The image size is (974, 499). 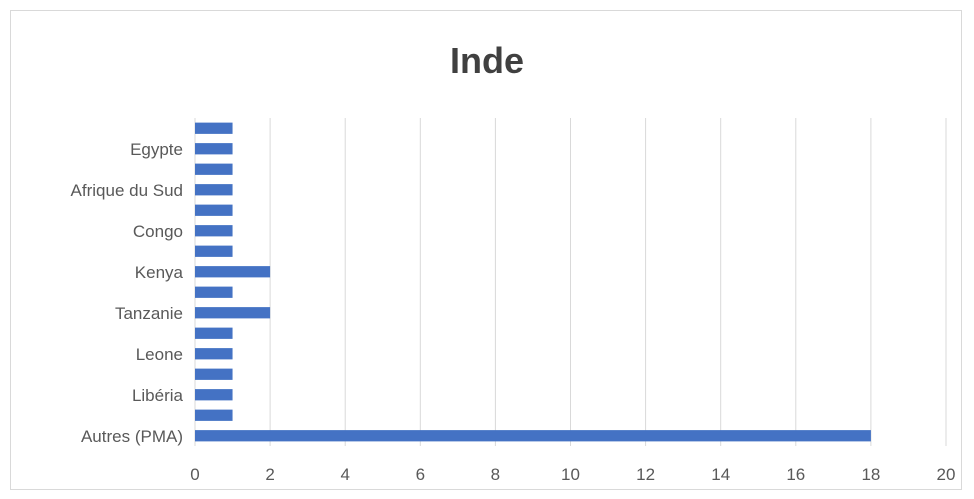 I want to click on x-tick-label: 4, so click(x=344, y=474).